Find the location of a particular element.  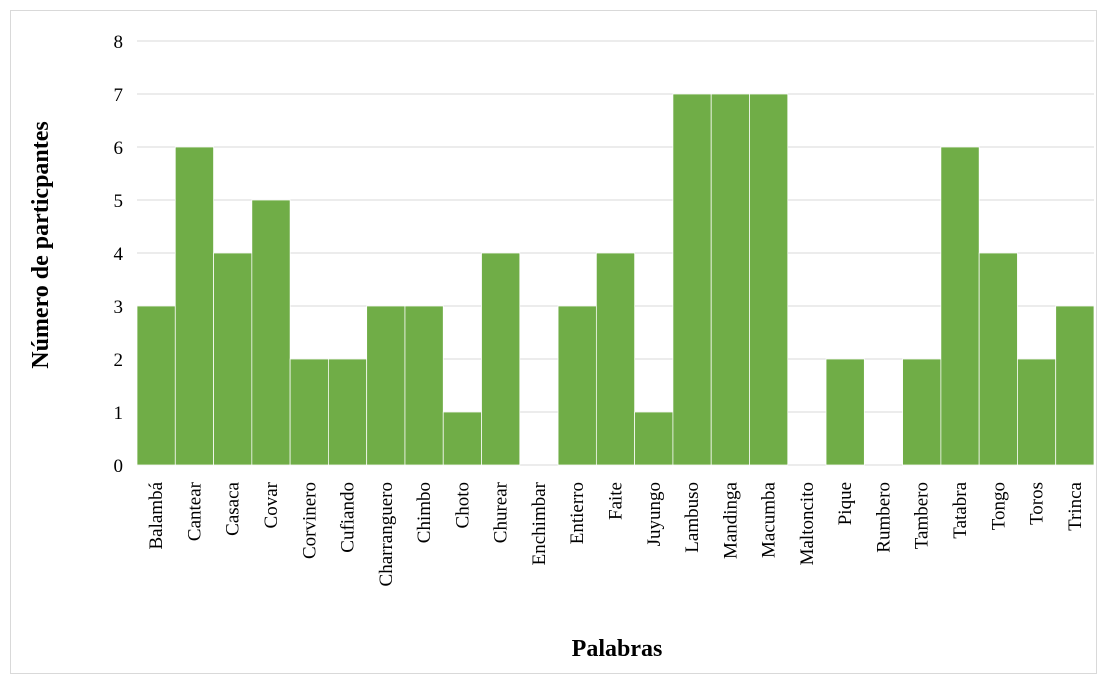

x-tick-label: Balambá is located at coordinates (156, 515).